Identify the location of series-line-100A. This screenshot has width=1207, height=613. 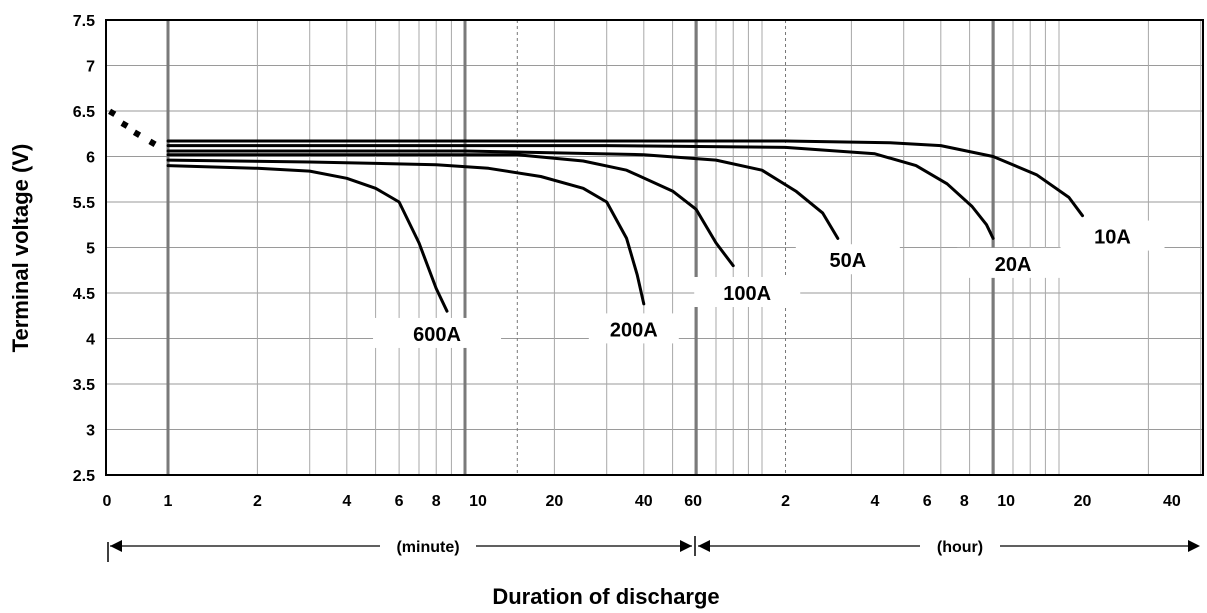
(450, 210).